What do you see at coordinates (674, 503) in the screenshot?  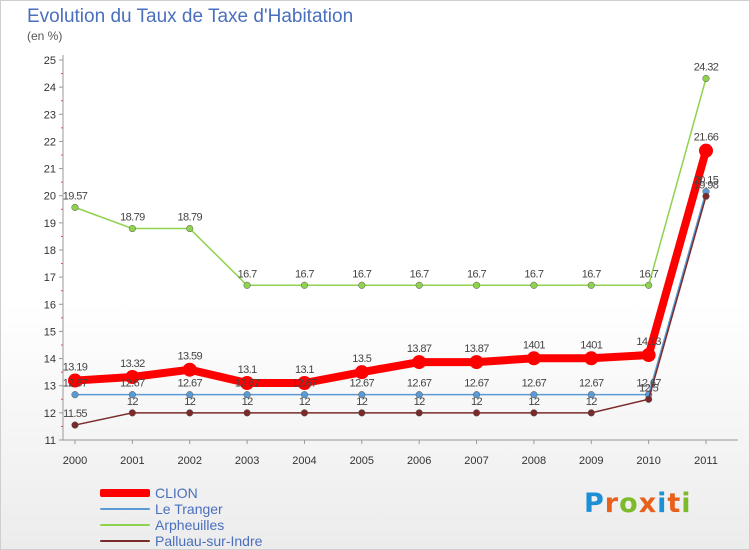 I see `logo-letter: t` at bounding box center [674, 503].